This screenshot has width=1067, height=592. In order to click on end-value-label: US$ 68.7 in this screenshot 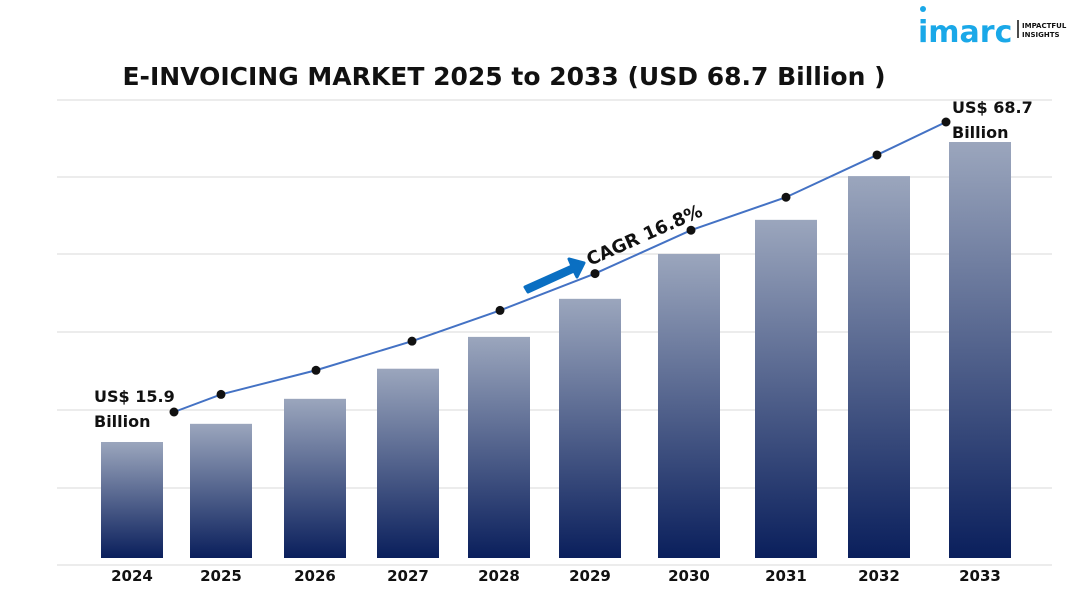, I will do `click(992, 107)`.